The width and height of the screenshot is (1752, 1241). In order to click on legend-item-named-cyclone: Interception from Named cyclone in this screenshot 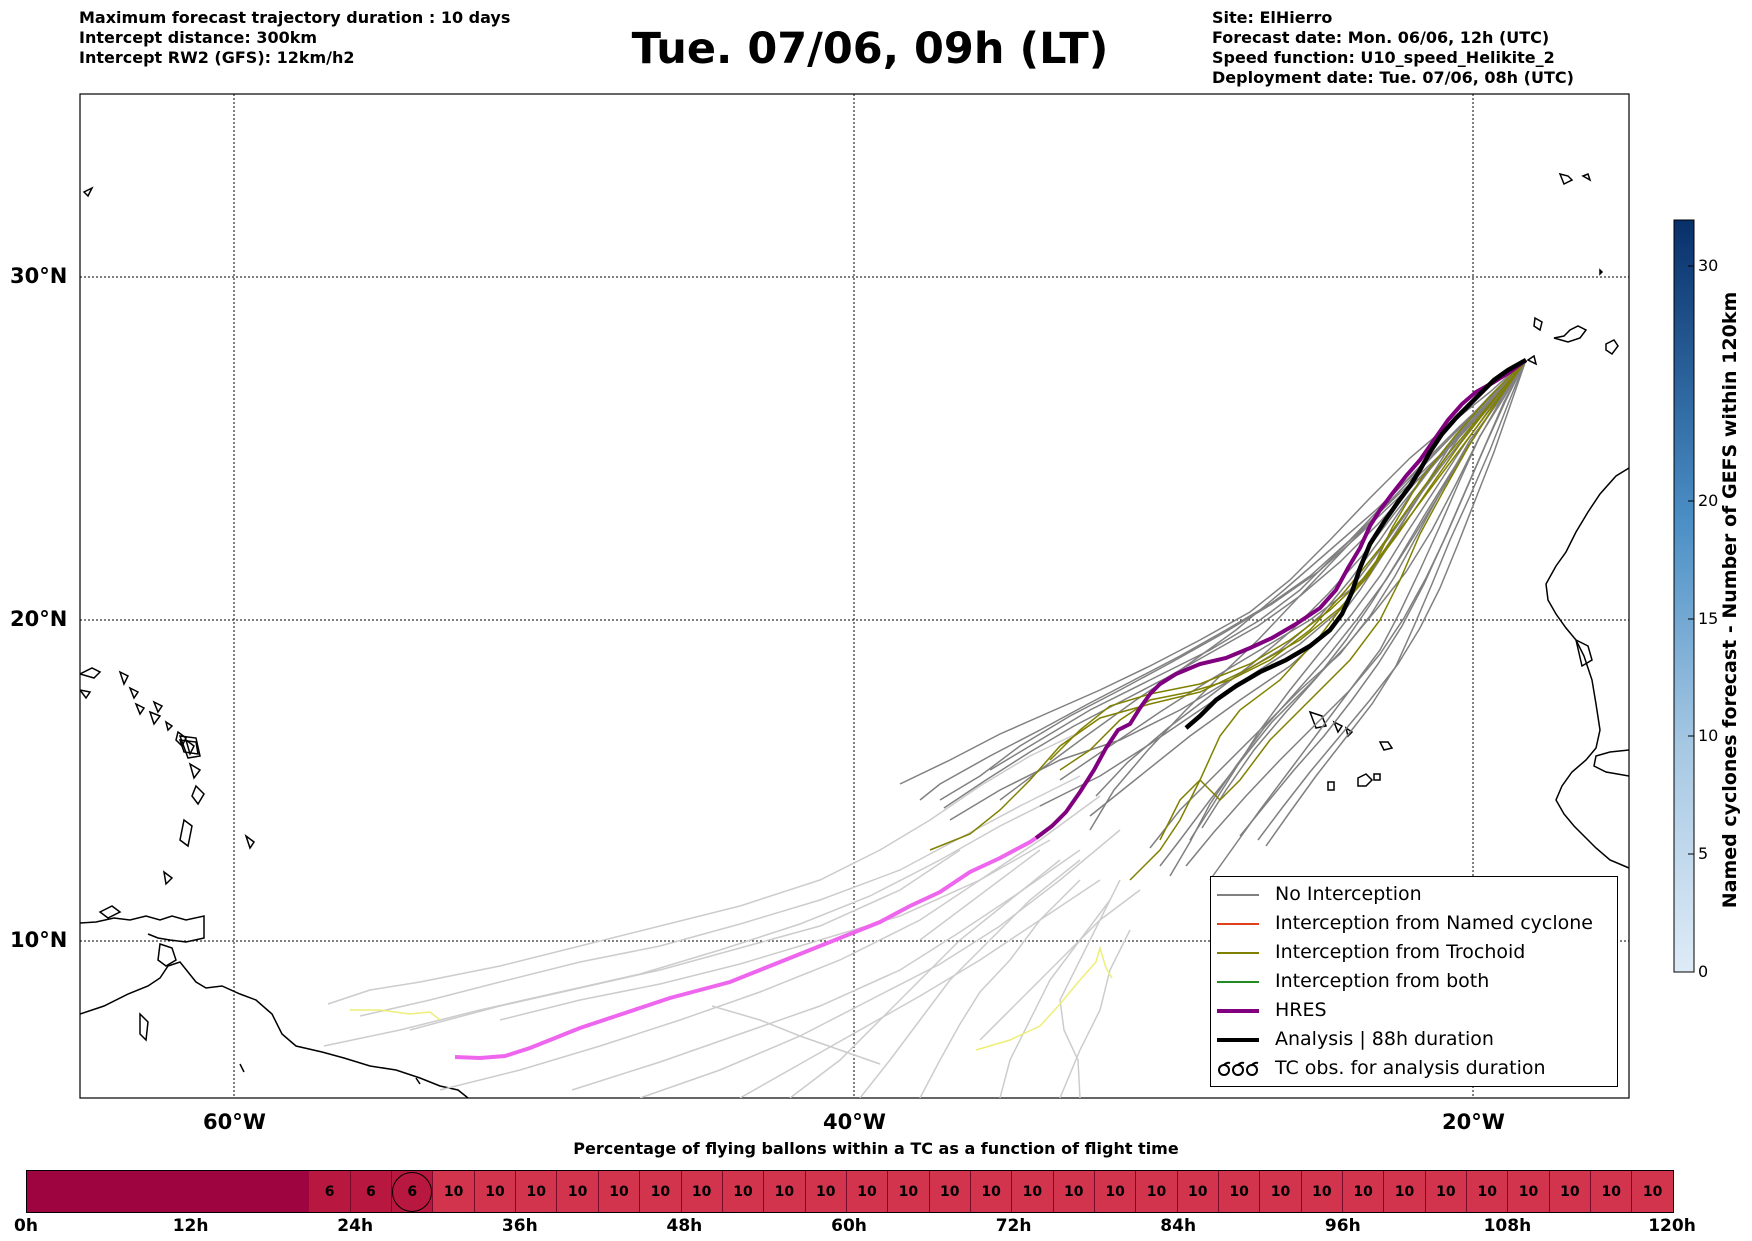, I will do `click(1414, 924)`.